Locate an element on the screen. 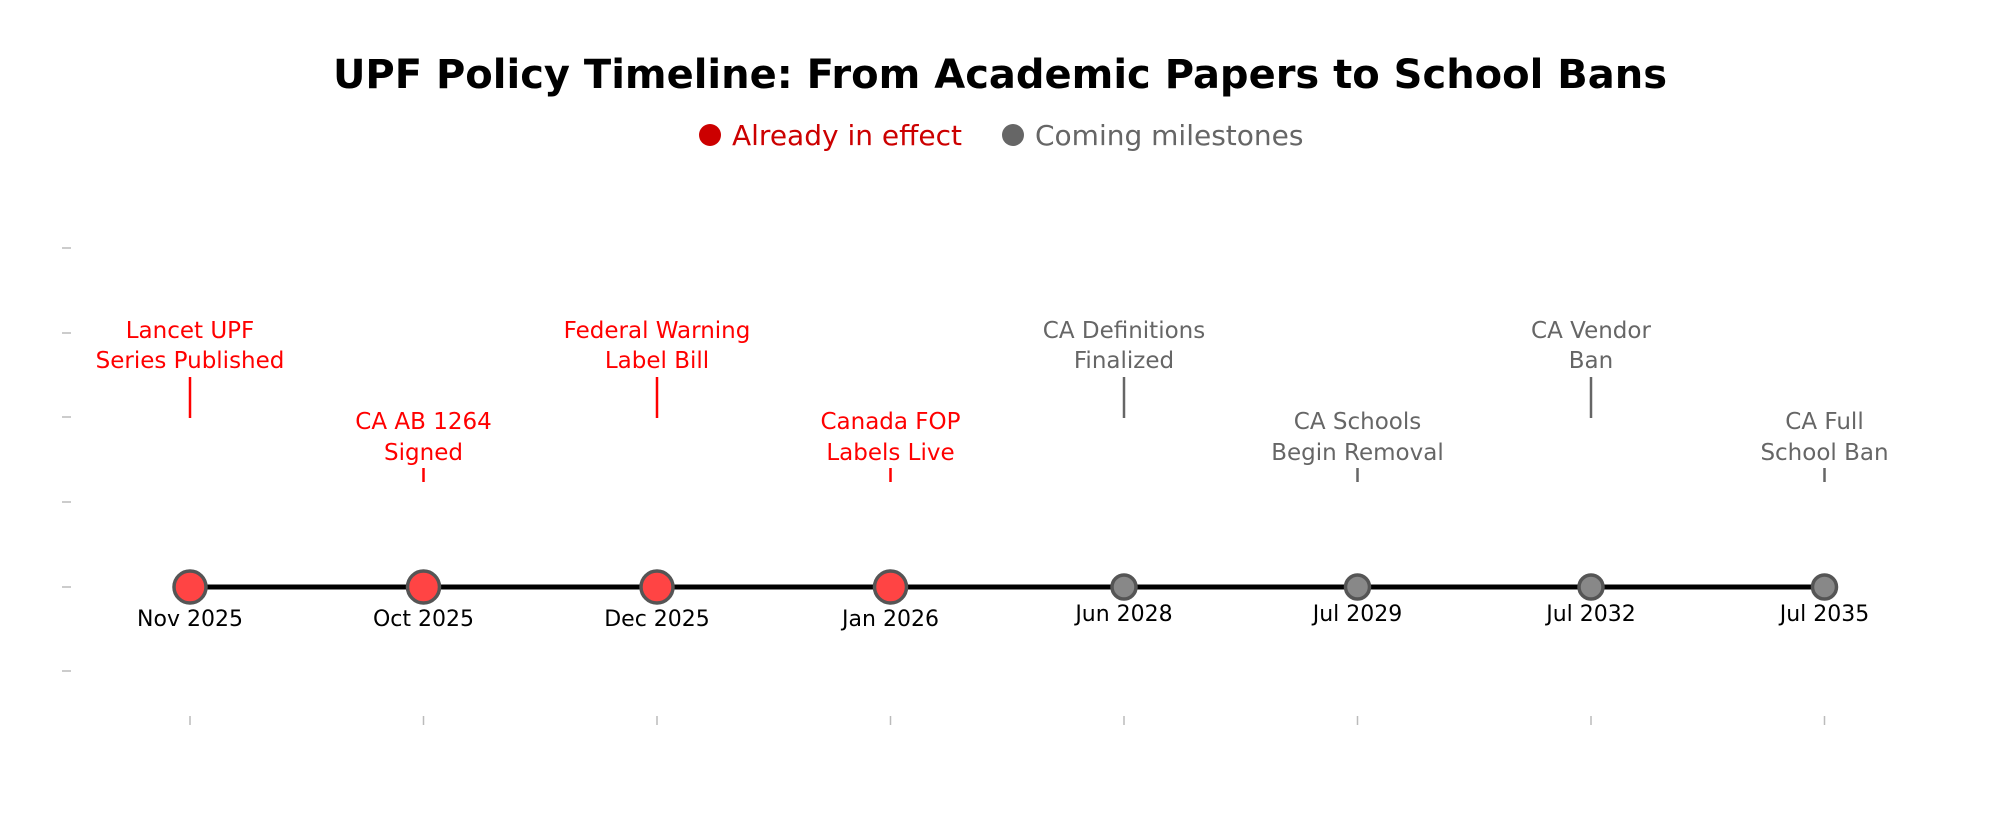 The width and height of the screenshot is (2000, 818). event-label-line: Canada FOP is located at coordinates (890, 422).